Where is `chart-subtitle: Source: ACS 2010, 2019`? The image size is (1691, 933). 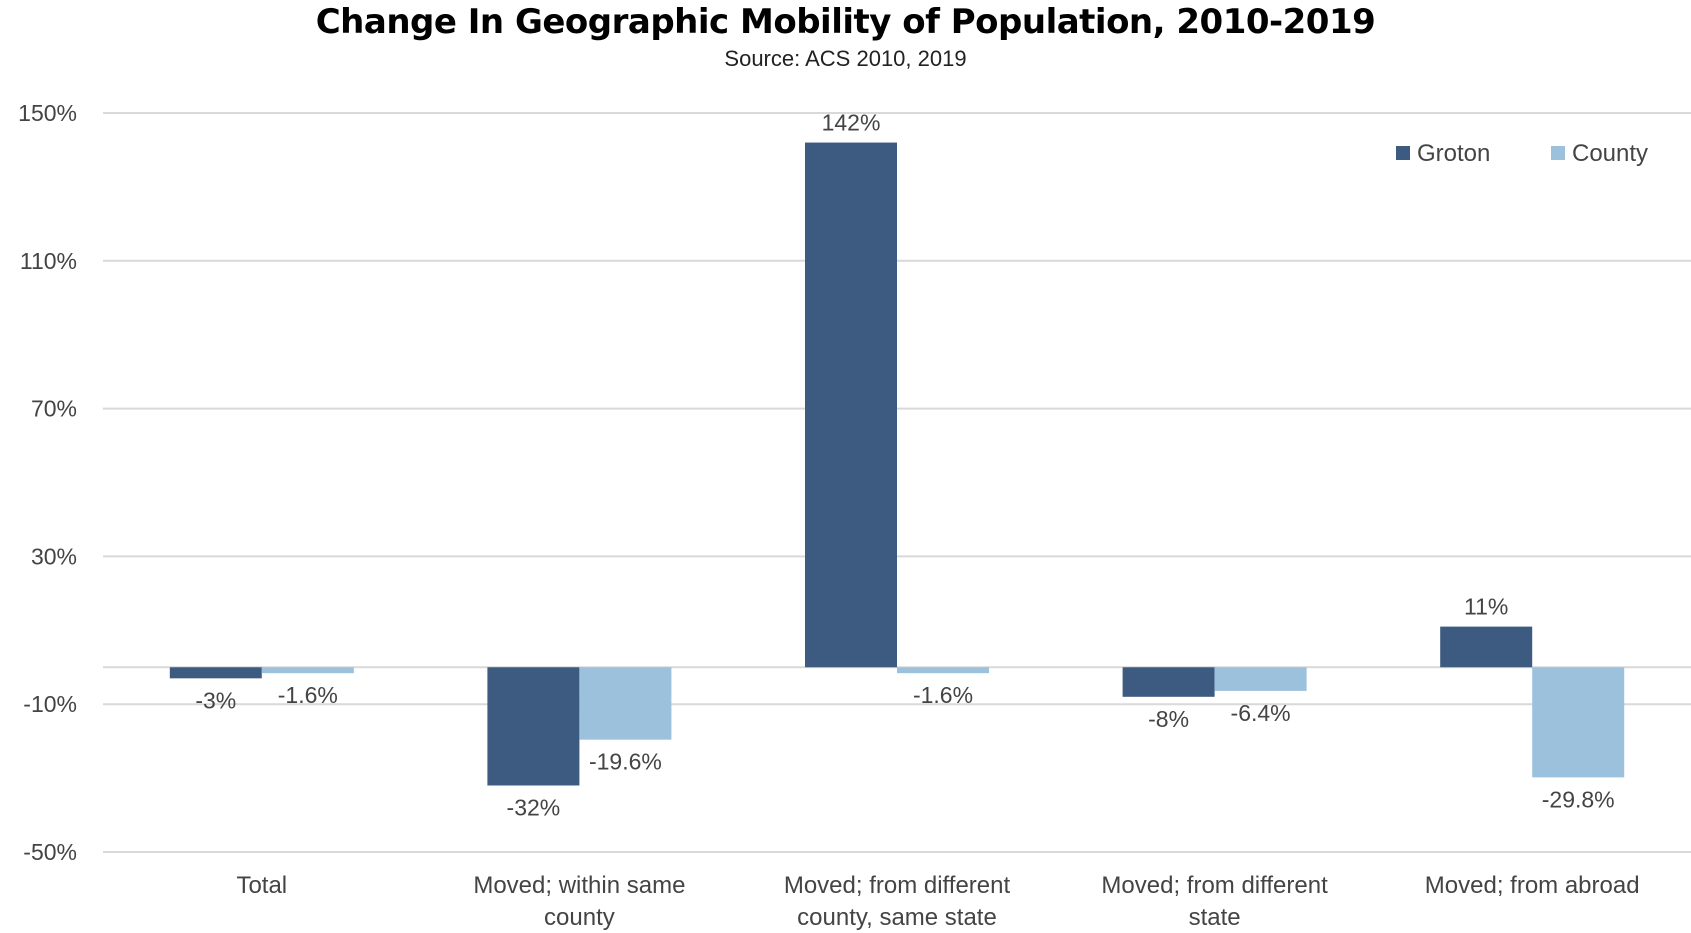
chart-subtitle: Source: ACS 2010, 2019 is located at coordinates (845, 58).